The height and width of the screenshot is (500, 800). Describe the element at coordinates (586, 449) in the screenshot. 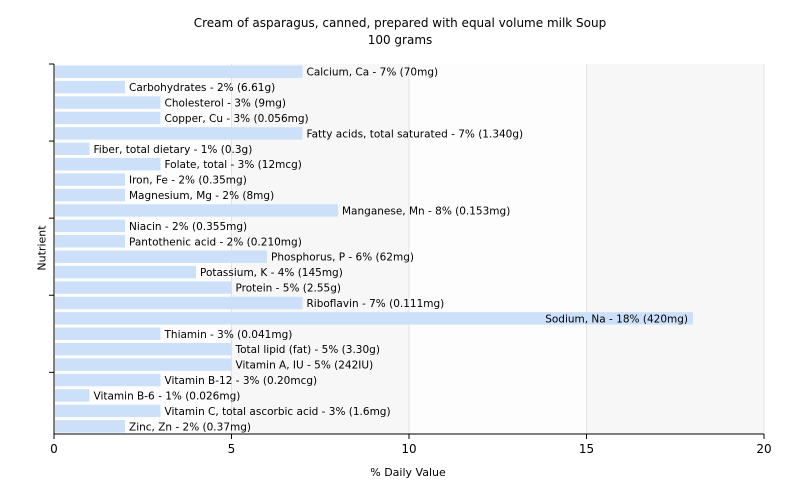

I see `x-tick-label: 15` at that location.